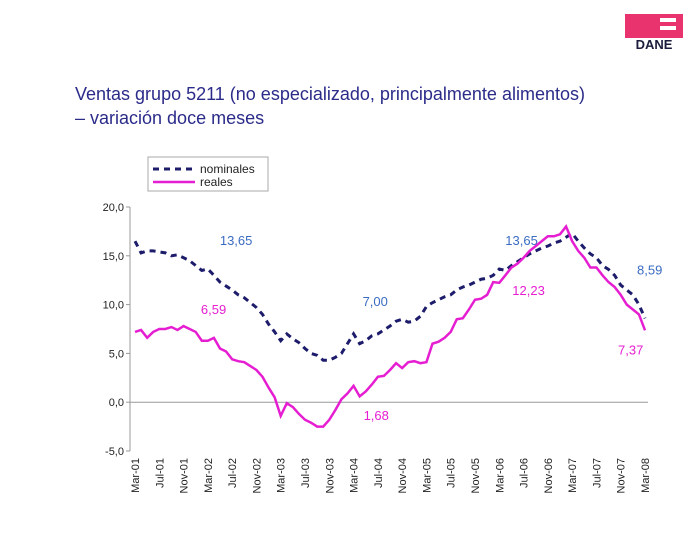  I want to click on x-tick-label: Nov-03, so click(330, 475).